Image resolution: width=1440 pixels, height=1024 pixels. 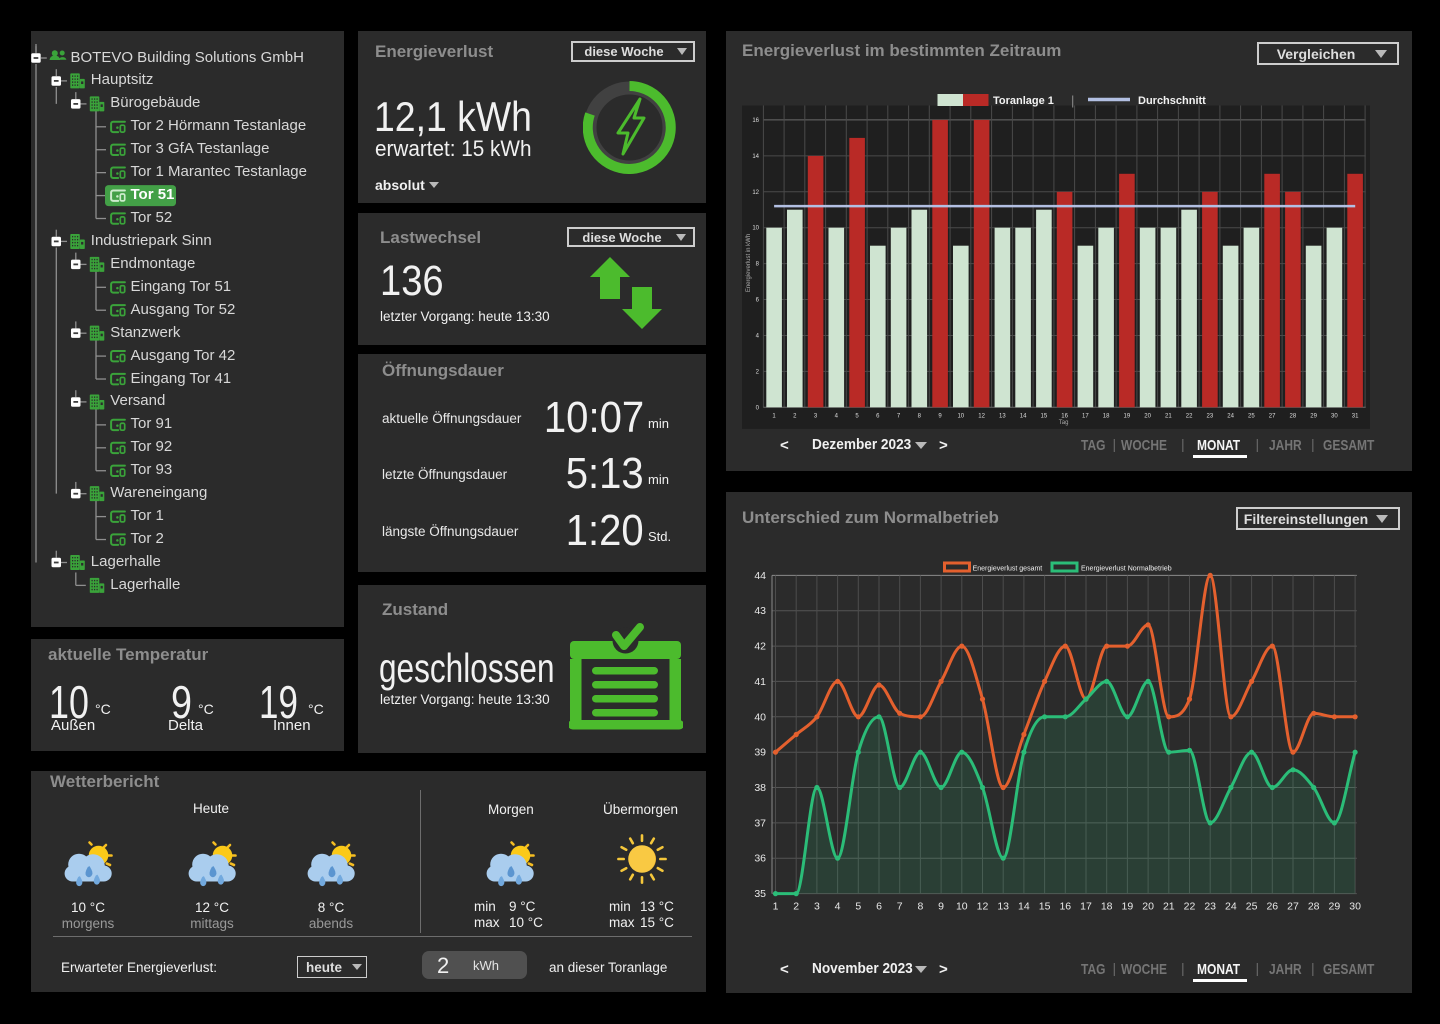 What do you see at coordinates (1126, 568) in the screenshot?
I see `svg-text: Energieverlust Normalbetrieb` at bounding box center [1126, 568].